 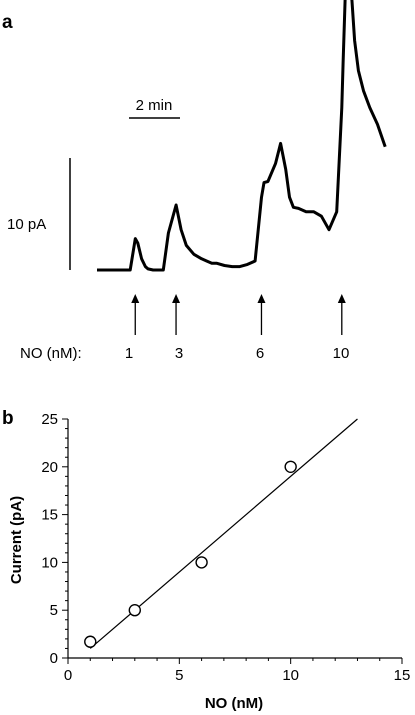 What do you see at coordinates (190, 554) in the screenshot?
I see `data-points` at bounding box center [190, 554].